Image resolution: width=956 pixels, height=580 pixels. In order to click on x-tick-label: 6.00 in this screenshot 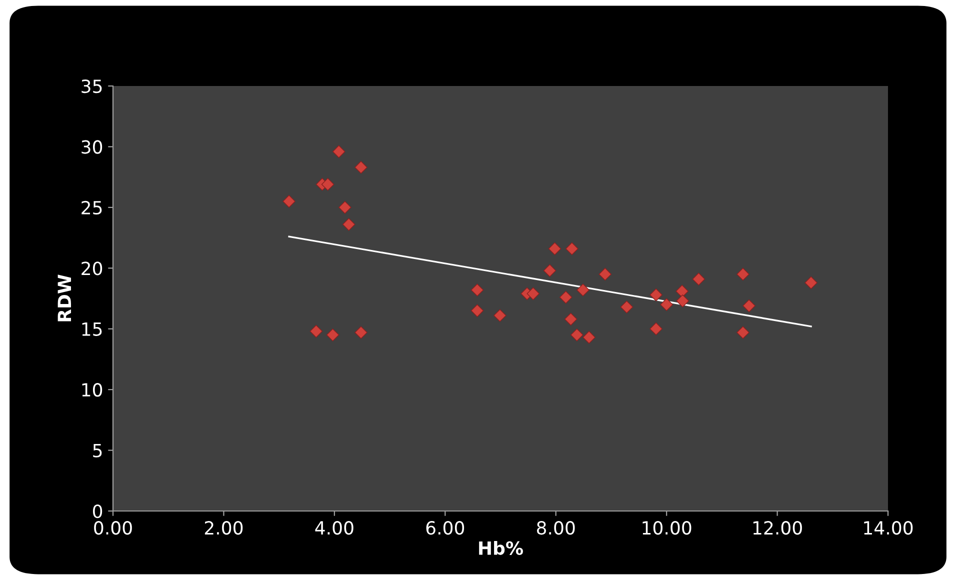, I will do `click(445, 528)`.